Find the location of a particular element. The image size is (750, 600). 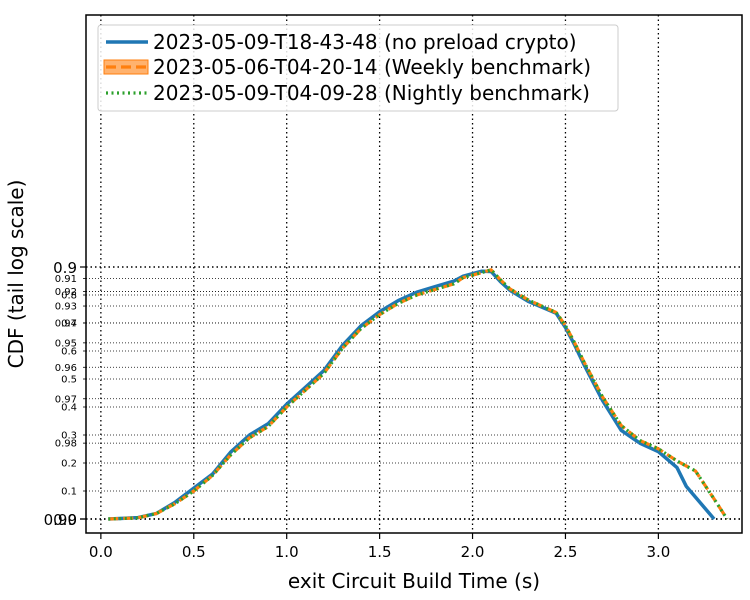

y-minor-tick-label: 0.98 is located at coordinates (66, 444).